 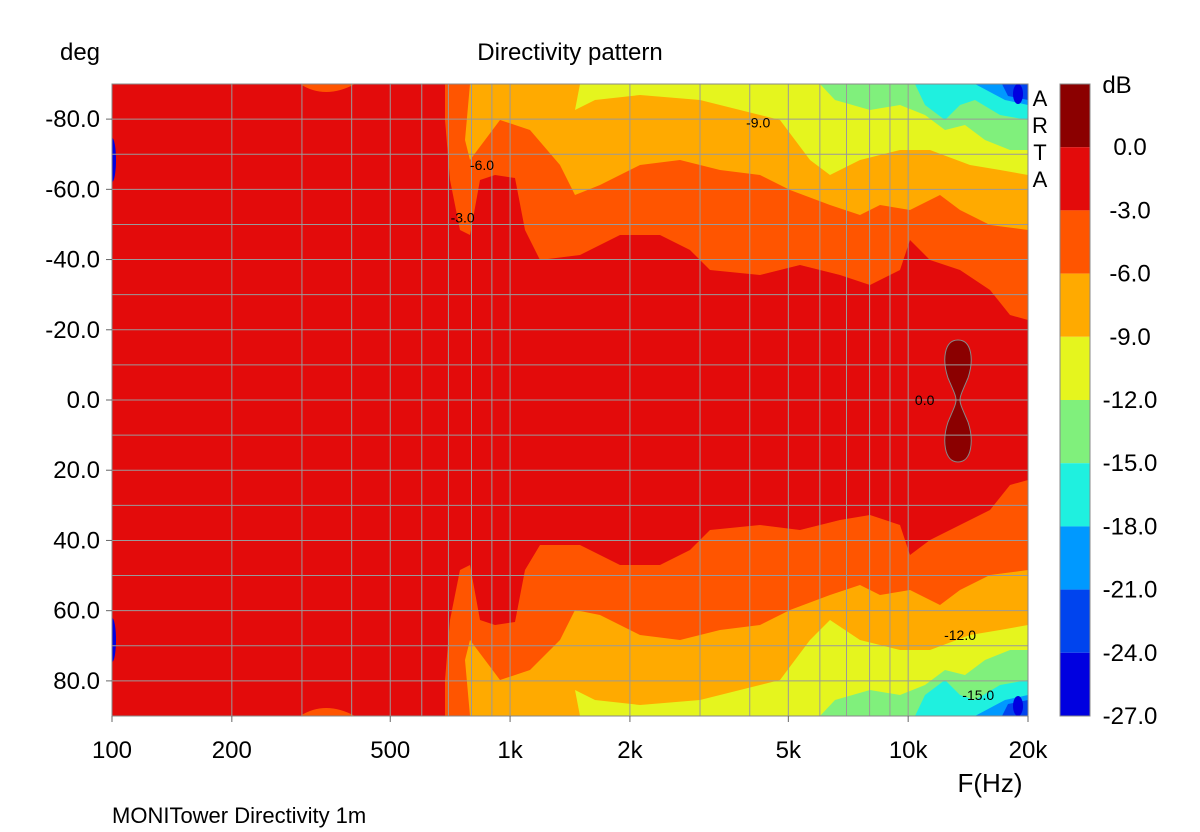 I want to click on contour-label: -15.0, so click(x=978, y=695).